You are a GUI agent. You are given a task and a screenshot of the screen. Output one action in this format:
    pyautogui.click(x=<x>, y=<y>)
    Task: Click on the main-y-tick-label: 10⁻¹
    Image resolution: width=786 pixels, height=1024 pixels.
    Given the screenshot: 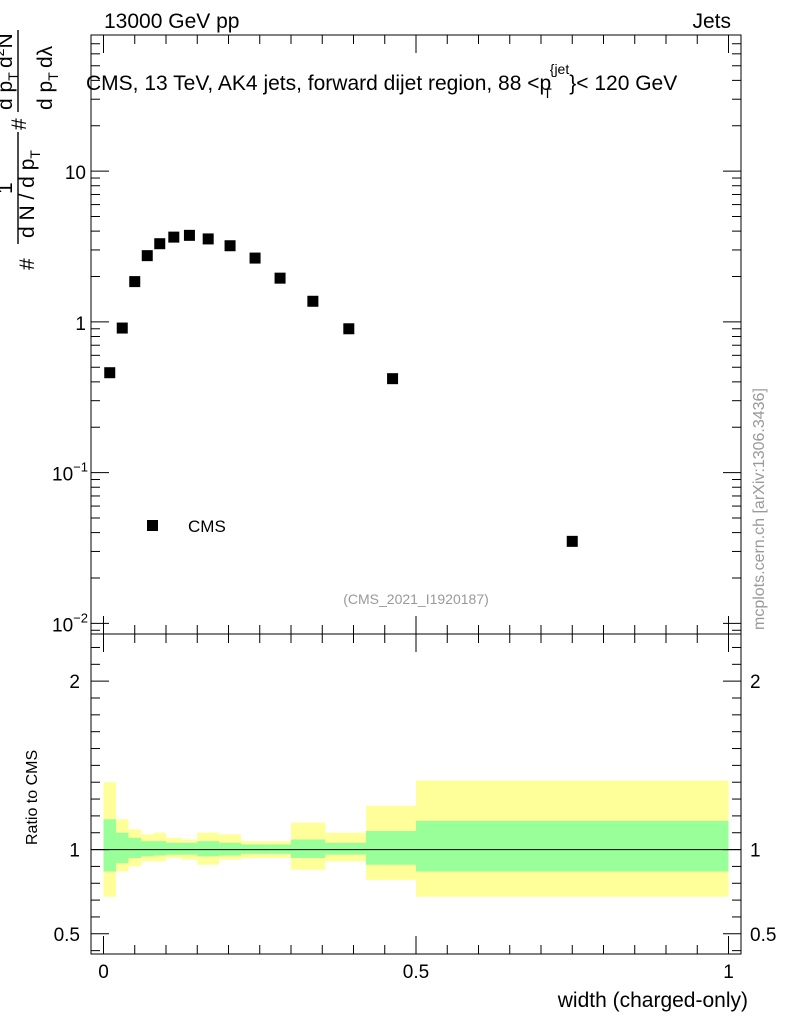 What is the action you would take?
    pyautogui.click(x=70, y=473)
    